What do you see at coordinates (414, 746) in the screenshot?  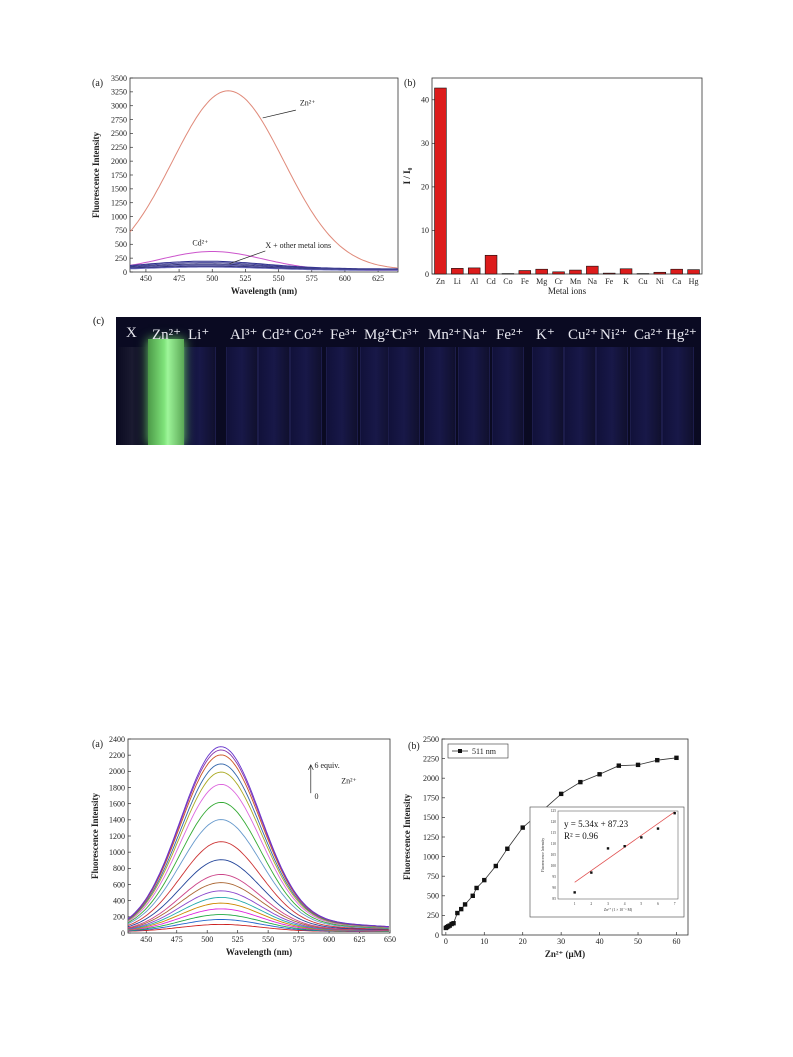 I see `panel-label-e: (b)` at bounding box center [414, 746].